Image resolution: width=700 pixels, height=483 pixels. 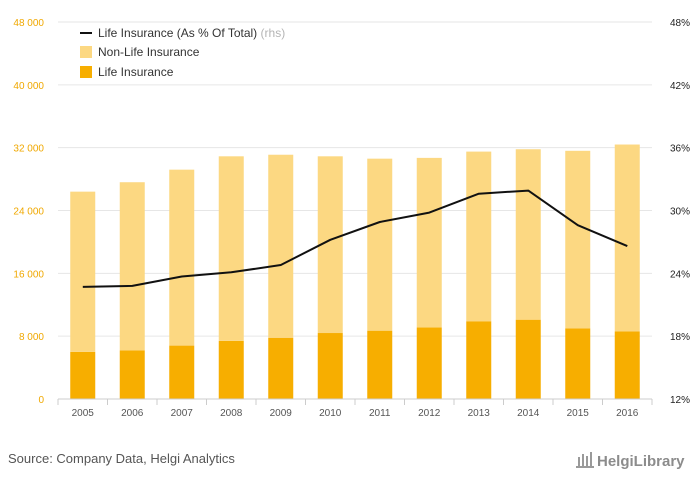 I want to click on legend-label: Life Insurance, so click(x=136, y=72).